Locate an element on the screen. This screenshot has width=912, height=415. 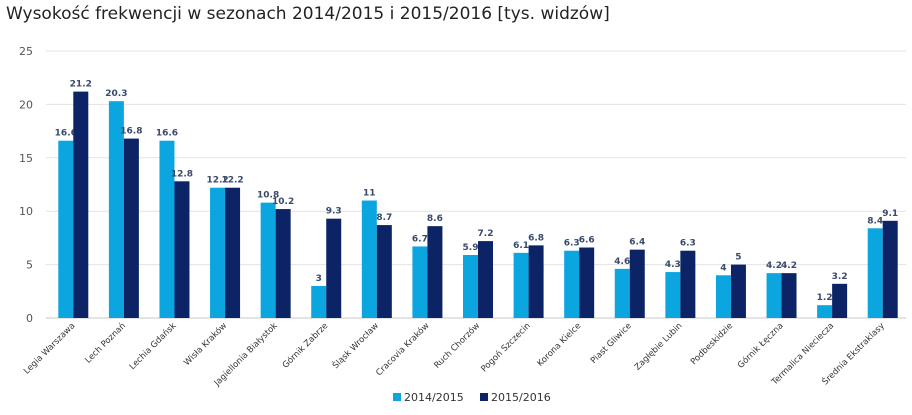
data-label: 21.2 is located at coordinates (81, 85).